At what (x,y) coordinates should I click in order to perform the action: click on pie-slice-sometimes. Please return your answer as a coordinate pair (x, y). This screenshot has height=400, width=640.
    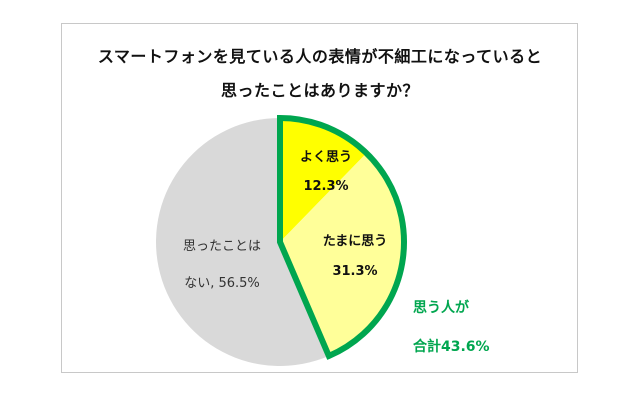
    Looking at the image, I should click on (342, 254).